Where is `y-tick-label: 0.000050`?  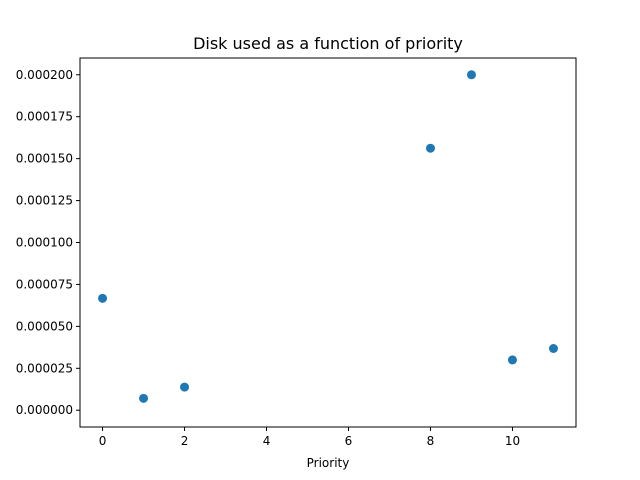
y-tick-label: 0.000050 is located at coordinates (44, 326).